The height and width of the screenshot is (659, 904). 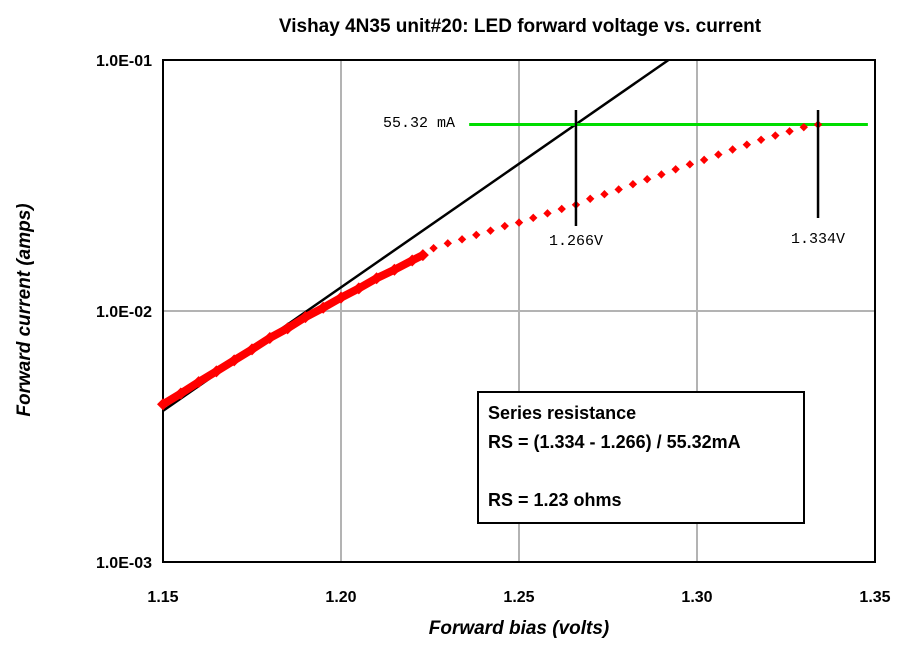 What do you see at coordinates (576, 241) in the screenshot?
I see `voltage-label-1266: 1.266V` at bounding box center [576, 241].